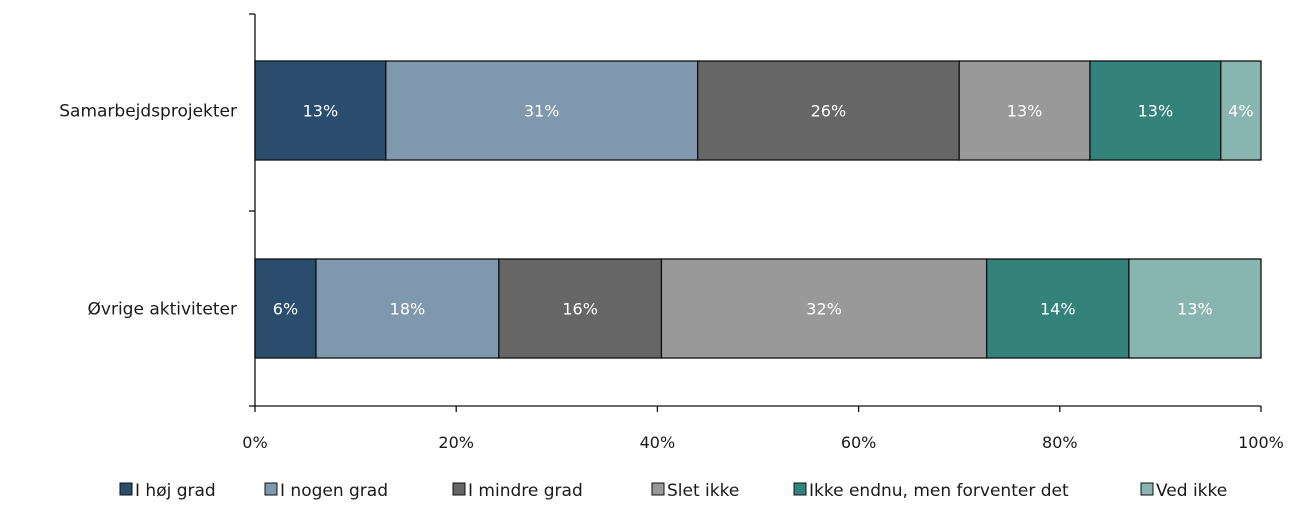  What do you see at coordinates (658, 442) in the screenshot?
I see `x-tick-label: 40%` at bounding box center [658, 442].